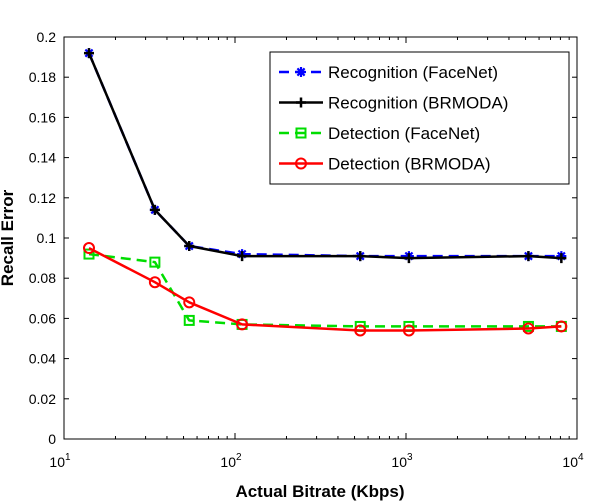  I want to click on legend-entry: Recognition (BRMODA), so click(393, 103).